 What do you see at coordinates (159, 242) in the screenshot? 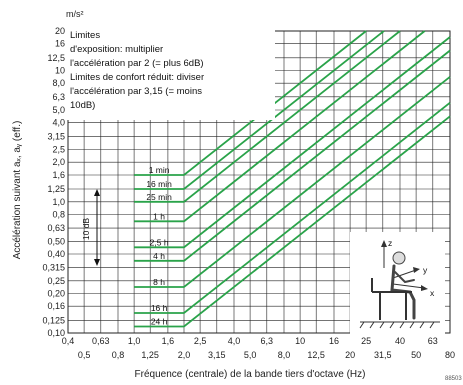
I see `curve-label: 2,5 h` at bounding box center [159, 242].